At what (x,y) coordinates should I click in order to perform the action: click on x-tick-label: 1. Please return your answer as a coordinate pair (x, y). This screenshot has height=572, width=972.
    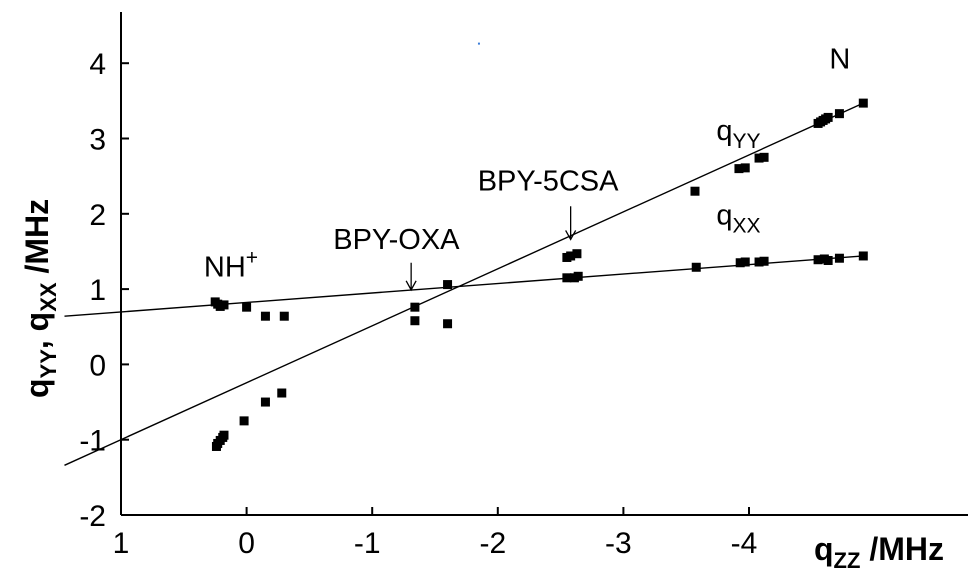
    Looking at the image, I should click on (121, 543).